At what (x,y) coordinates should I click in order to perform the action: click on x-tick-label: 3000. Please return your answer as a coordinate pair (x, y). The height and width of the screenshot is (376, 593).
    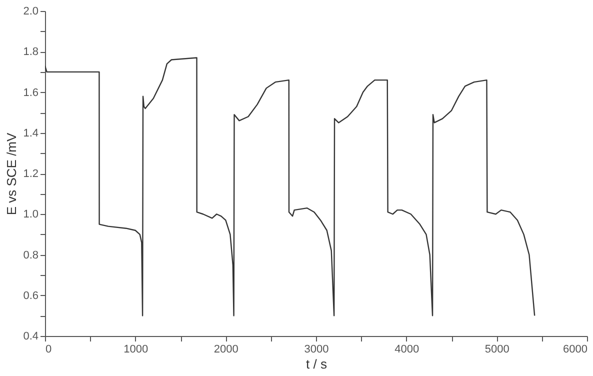
    Looking at the image, I should click on (316, 350).